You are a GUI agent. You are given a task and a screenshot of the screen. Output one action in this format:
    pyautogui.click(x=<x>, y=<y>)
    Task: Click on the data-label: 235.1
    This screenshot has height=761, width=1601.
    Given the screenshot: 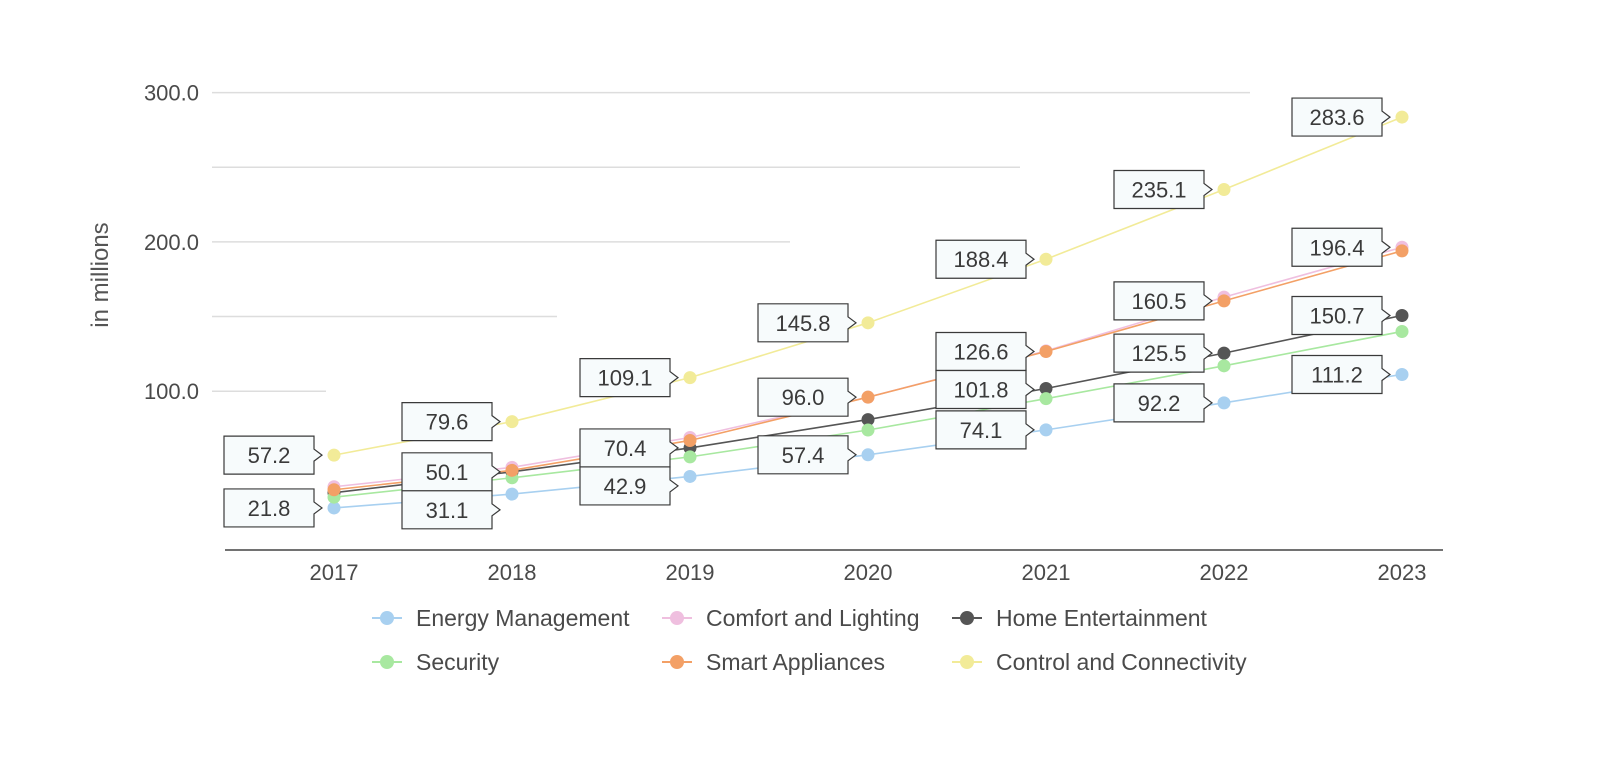 What is the action you would take?
    pyautogui.click(x=1158, y=189)
    